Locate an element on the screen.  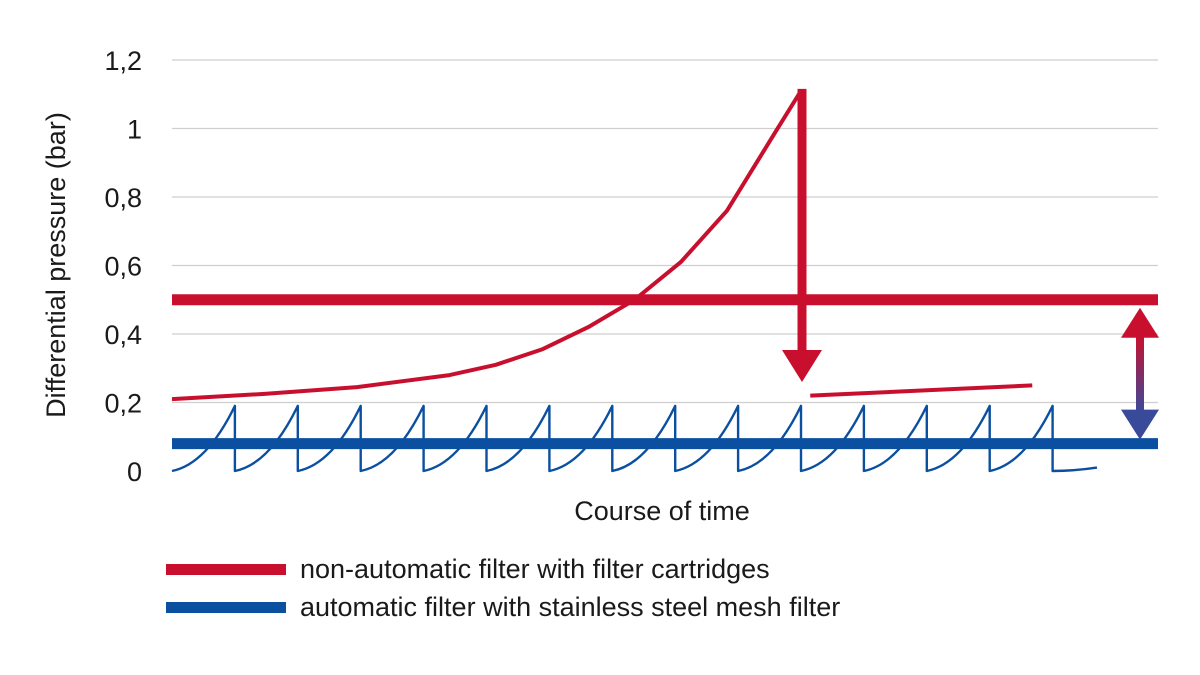
pressure-drop-arrow-head is located at coordinates (802, 365).